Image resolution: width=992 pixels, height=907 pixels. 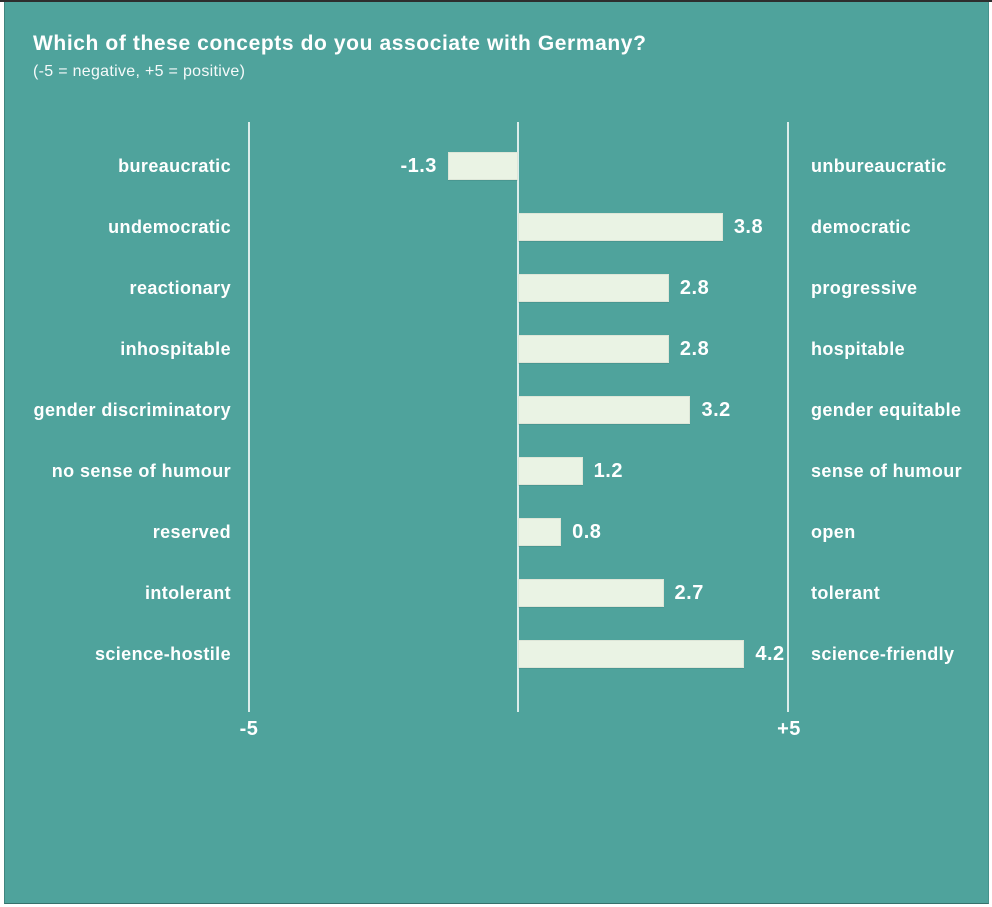 I want to click on row-right-label: hospitable, so click(x=858, y=349).